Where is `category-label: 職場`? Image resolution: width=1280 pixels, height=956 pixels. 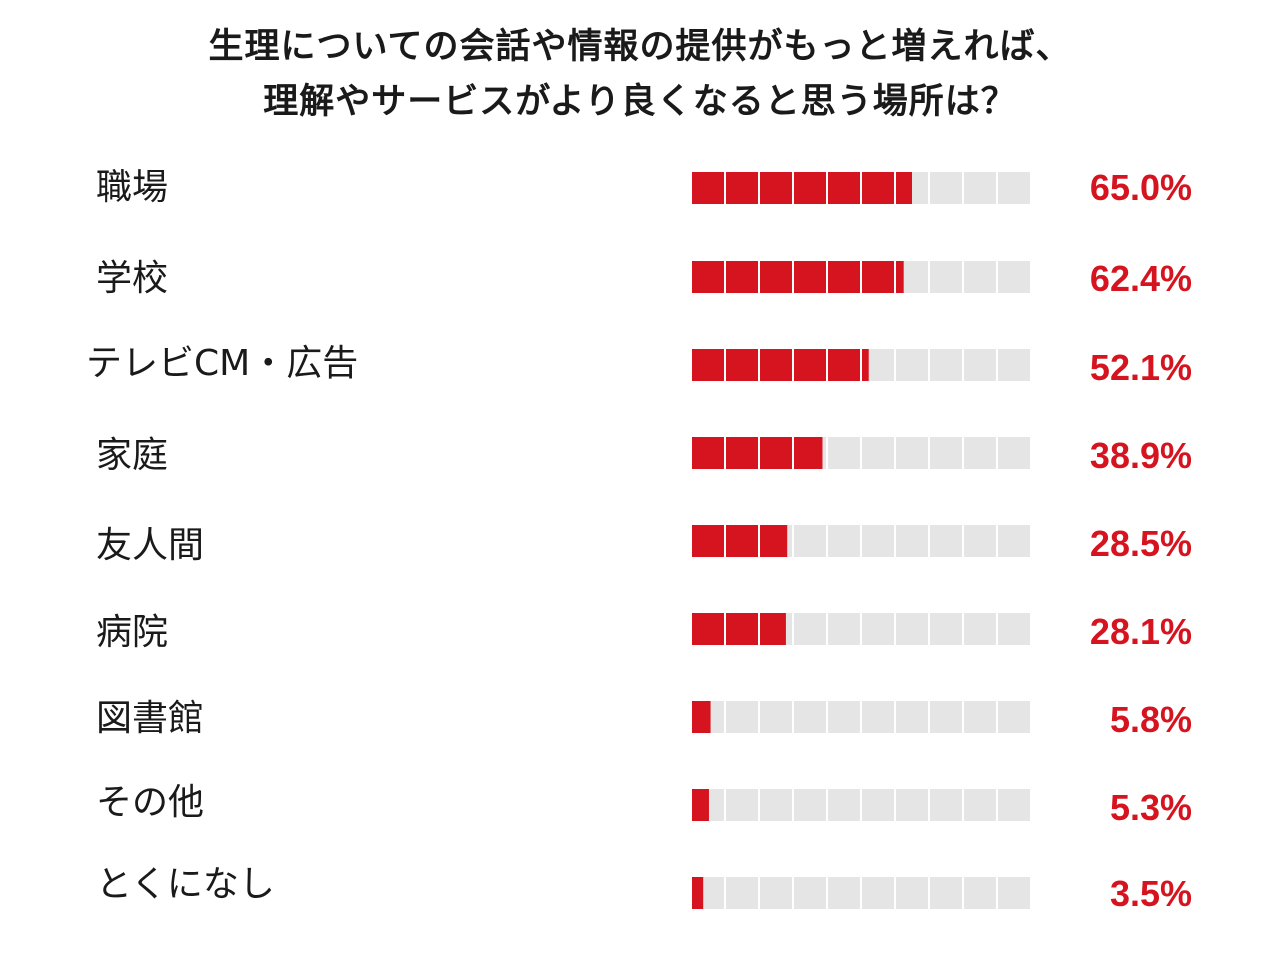
category-label: 職場 is located at coordinates (132, 187).